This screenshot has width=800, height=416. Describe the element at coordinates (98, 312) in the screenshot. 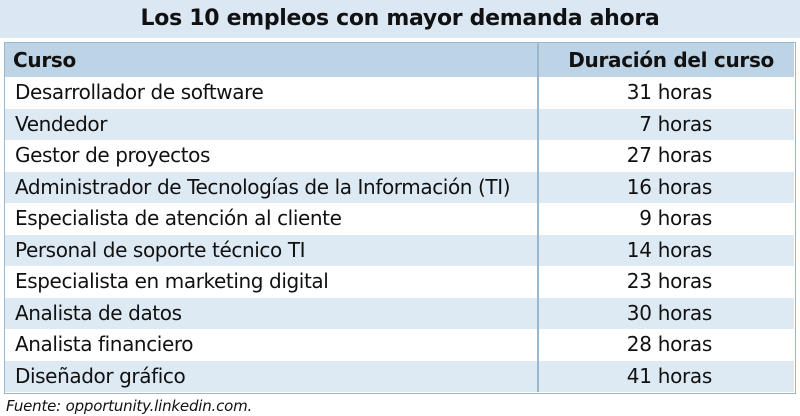

I see `course-cell: Analista de datos` at that location.